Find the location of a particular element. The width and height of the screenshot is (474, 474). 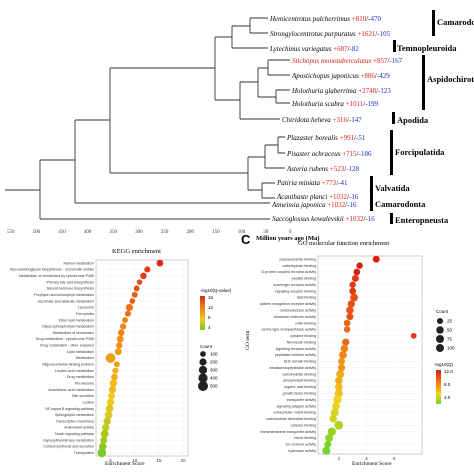

leaf-gain-count: +886 is located at coordinates (367, 76).